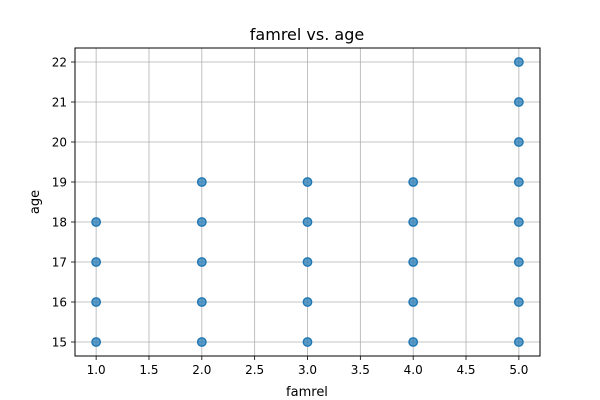 This screenshot has width=600, height=400. I want to click on y-tick-label: 19, so click(59, 183).